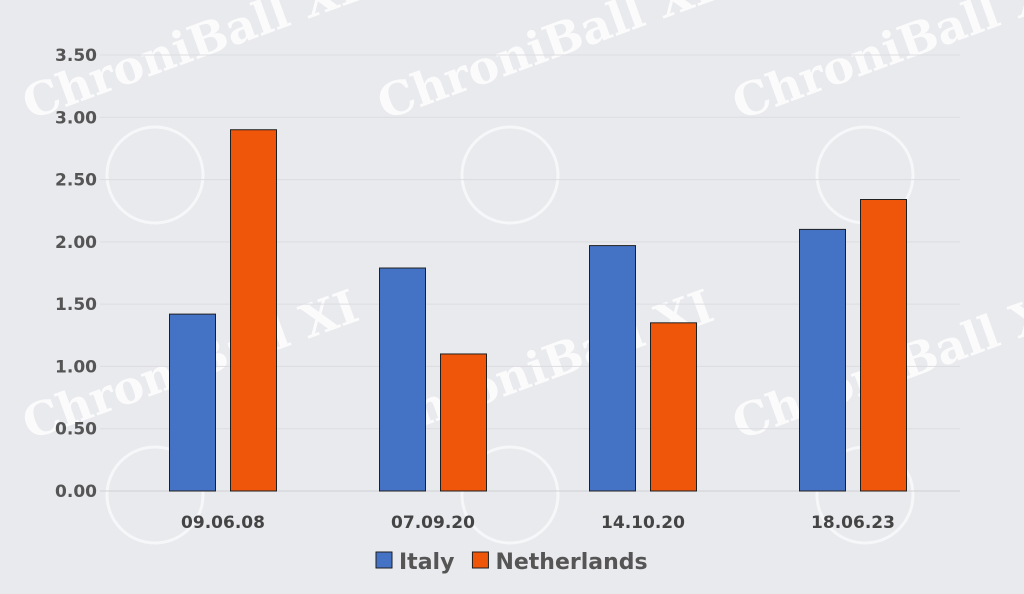 The height and width of the screenshot is (594, 1024). What do you see at coordinates (76, 181) in the screenshot?
I see `y-tick-label: 2.50` at bounding box center [76, 181].